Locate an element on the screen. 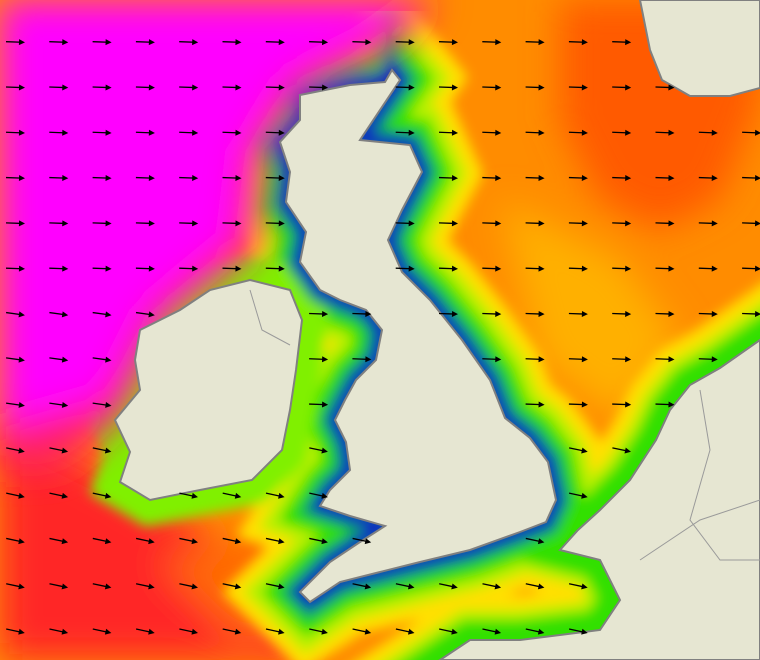 This screenshot has height=660, width=760. ni-border is located at coordinates (270, 317).